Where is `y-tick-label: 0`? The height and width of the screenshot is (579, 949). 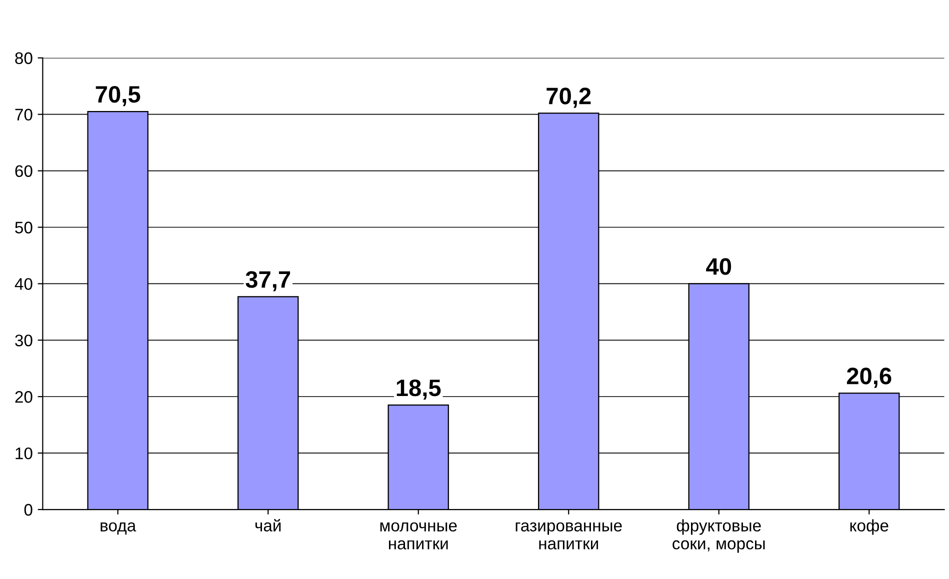 y-tick-label: 0 is located at coordinates (28, 510).